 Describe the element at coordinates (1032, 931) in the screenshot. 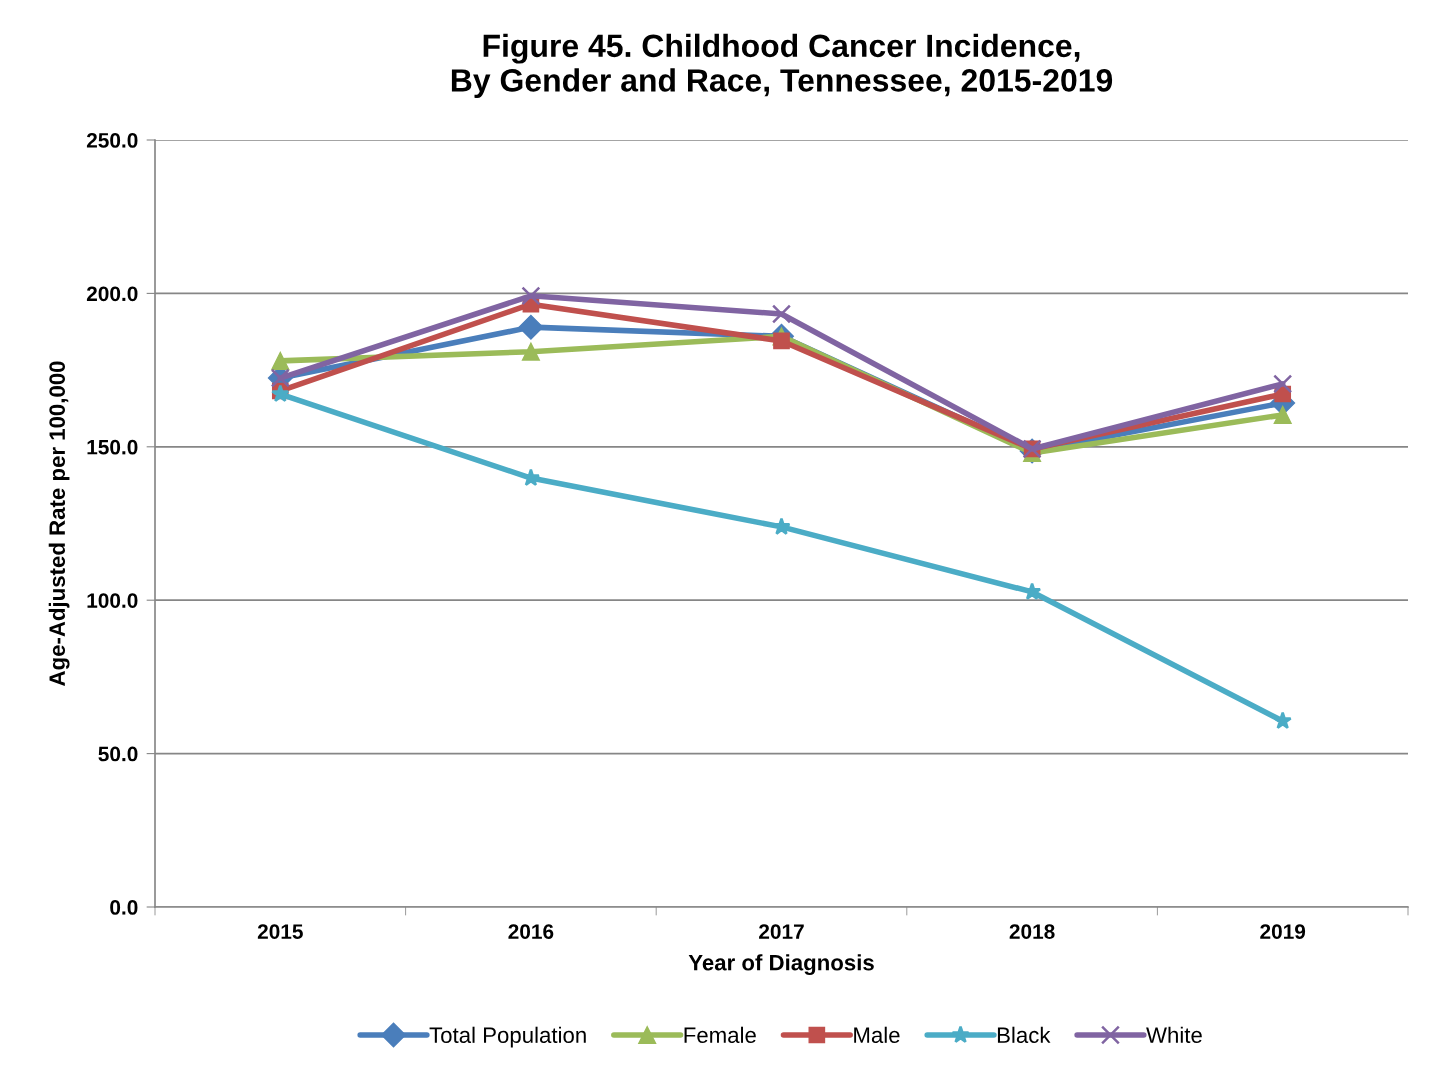

I see `x-tick-label: 2018` at that location.